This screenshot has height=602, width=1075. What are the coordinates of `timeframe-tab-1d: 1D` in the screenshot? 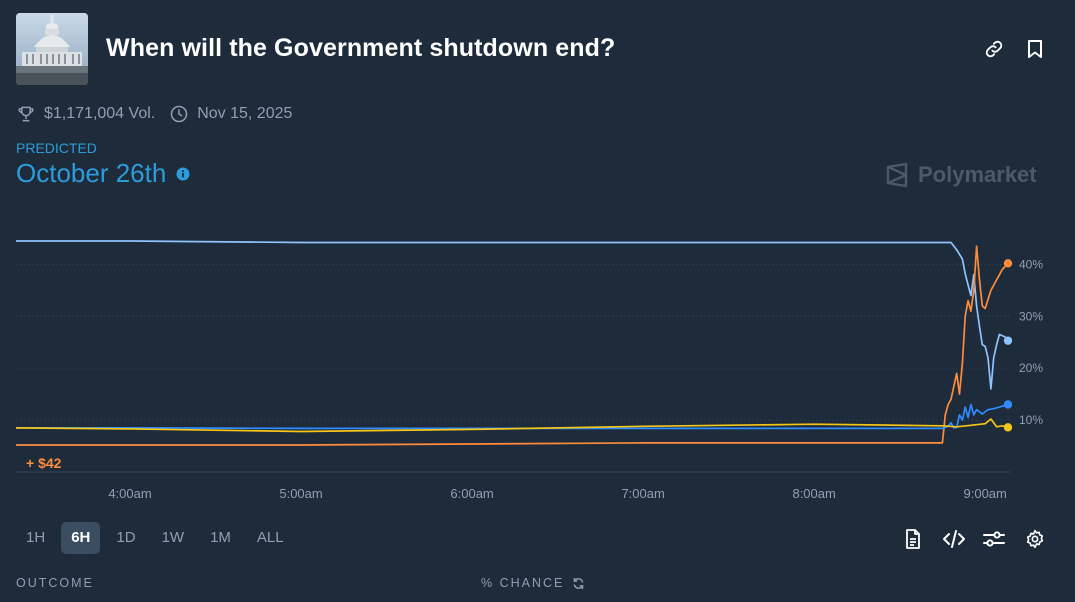 It's located at (126, 537).